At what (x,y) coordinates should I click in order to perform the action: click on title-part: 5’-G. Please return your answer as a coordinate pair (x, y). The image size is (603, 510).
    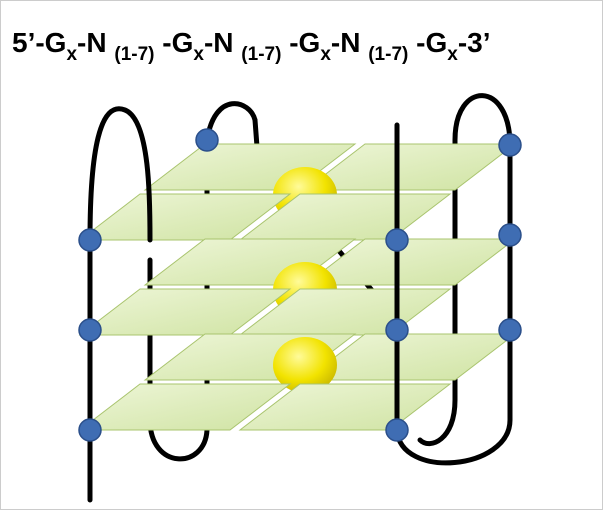
    Looking at the image, I should click on (39, 42).